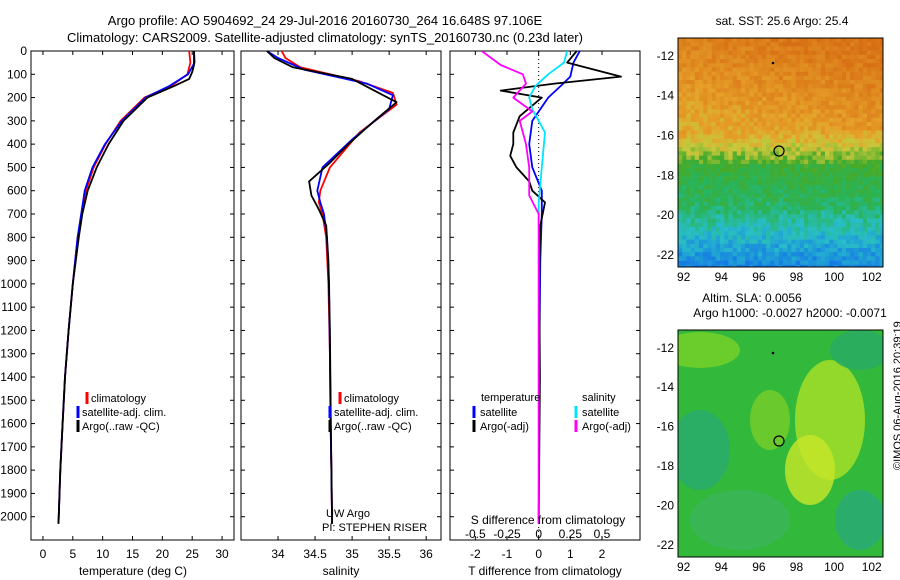  Describe the element at coordinates (126, 287) in the screenshot. I see `series-line-satellite` at that location.